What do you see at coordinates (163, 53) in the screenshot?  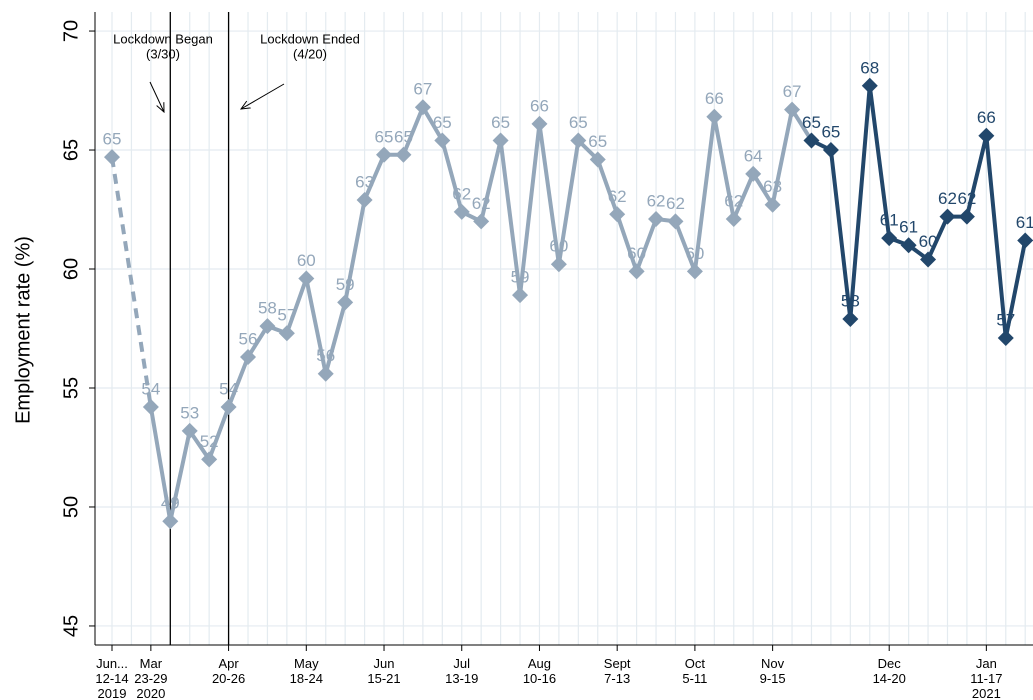 I see `annotation: (3/30)` at bounding box center [163, 53].